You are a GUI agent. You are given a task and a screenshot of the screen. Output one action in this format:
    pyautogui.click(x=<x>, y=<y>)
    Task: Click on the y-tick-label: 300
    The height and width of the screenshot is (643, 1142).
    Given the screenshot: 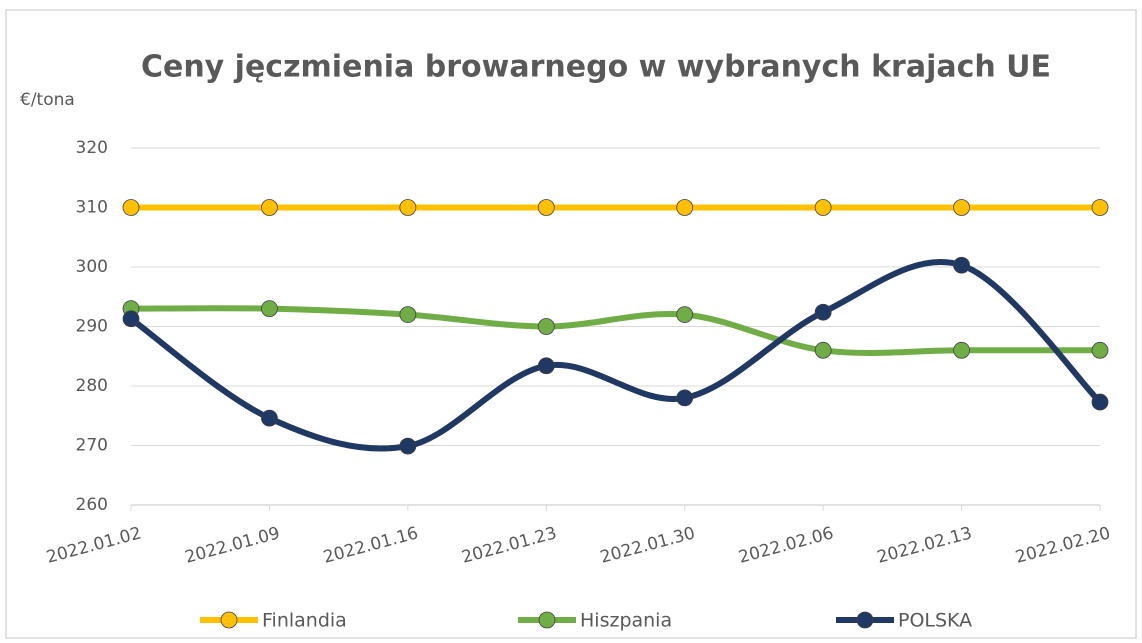 What is the action you would take?
    pyautogui.click(x=92, y=267)
    